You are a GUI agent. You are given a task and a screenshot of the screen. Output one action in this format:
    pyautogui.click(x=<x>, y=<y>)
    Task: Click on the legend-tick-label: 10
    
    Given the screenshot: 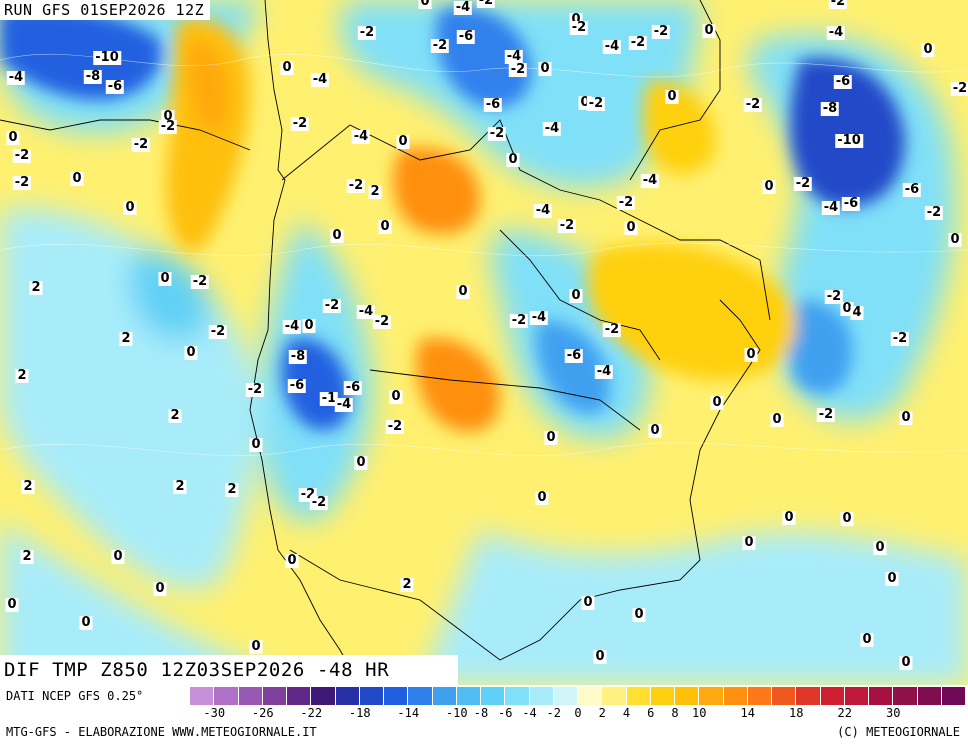 What is the action you would take?
    pyautogui.click(x=699, y=713)
    